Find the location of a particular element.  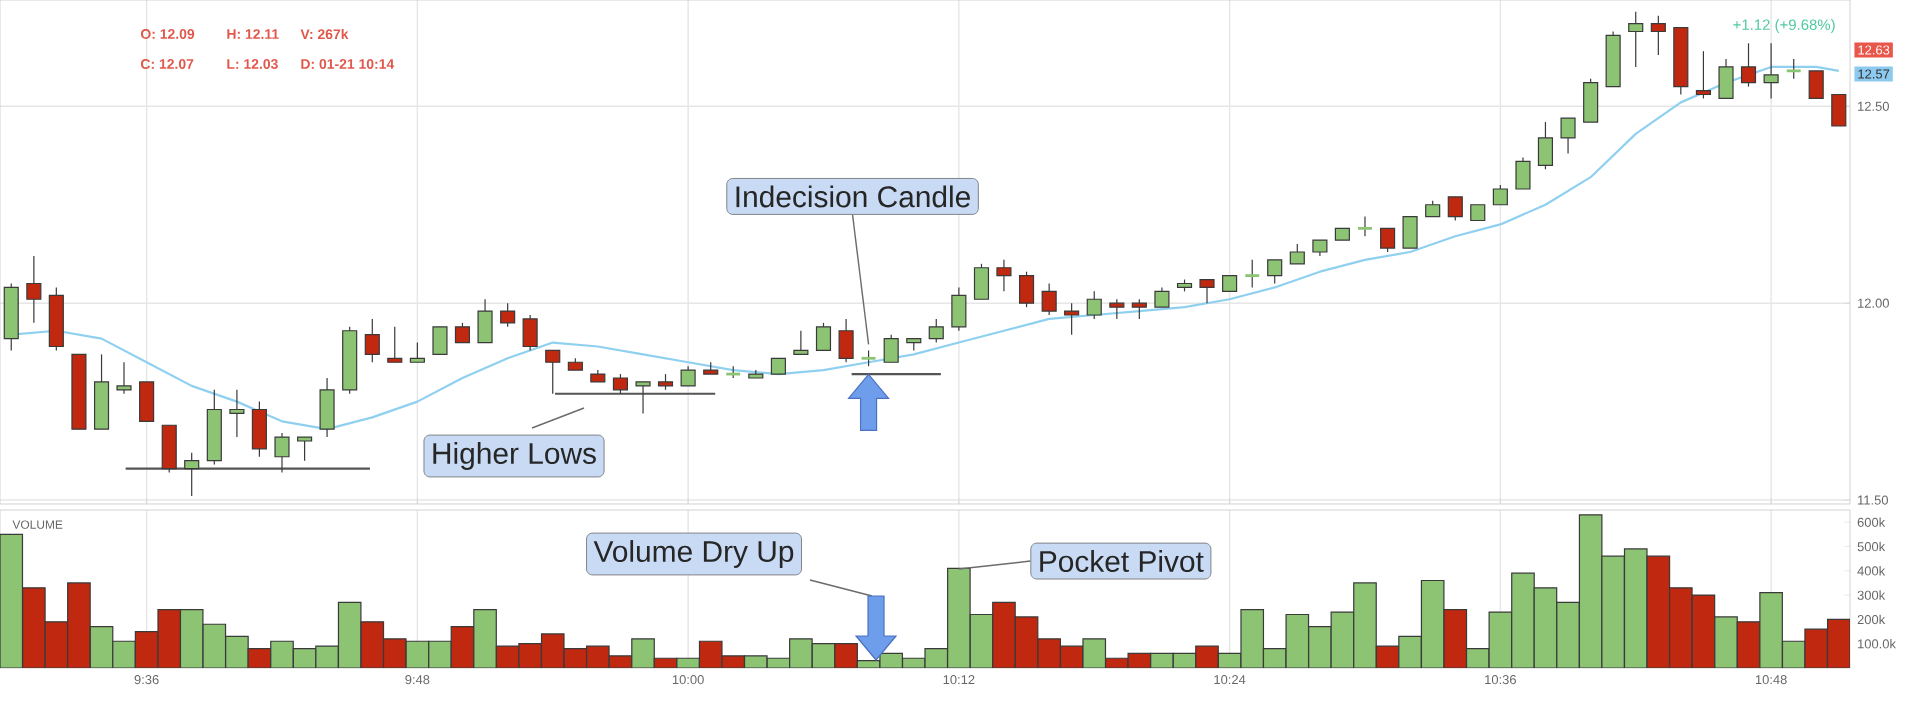

annotation: Pocket Pivot is located at coordinates (1122, 561).